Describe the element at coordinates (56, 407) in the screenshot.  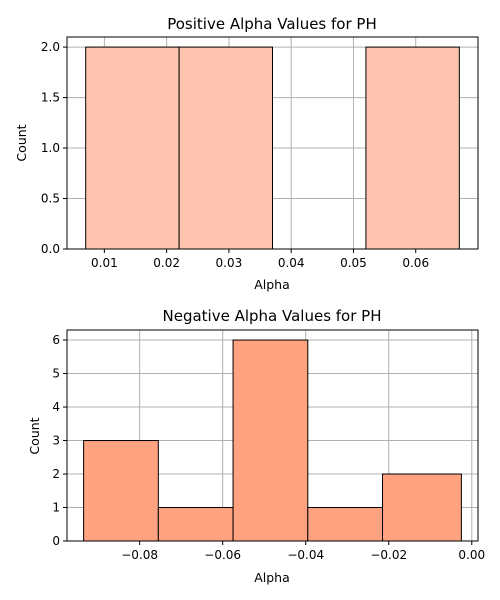
I see `y-tick-label: 4` at that location.